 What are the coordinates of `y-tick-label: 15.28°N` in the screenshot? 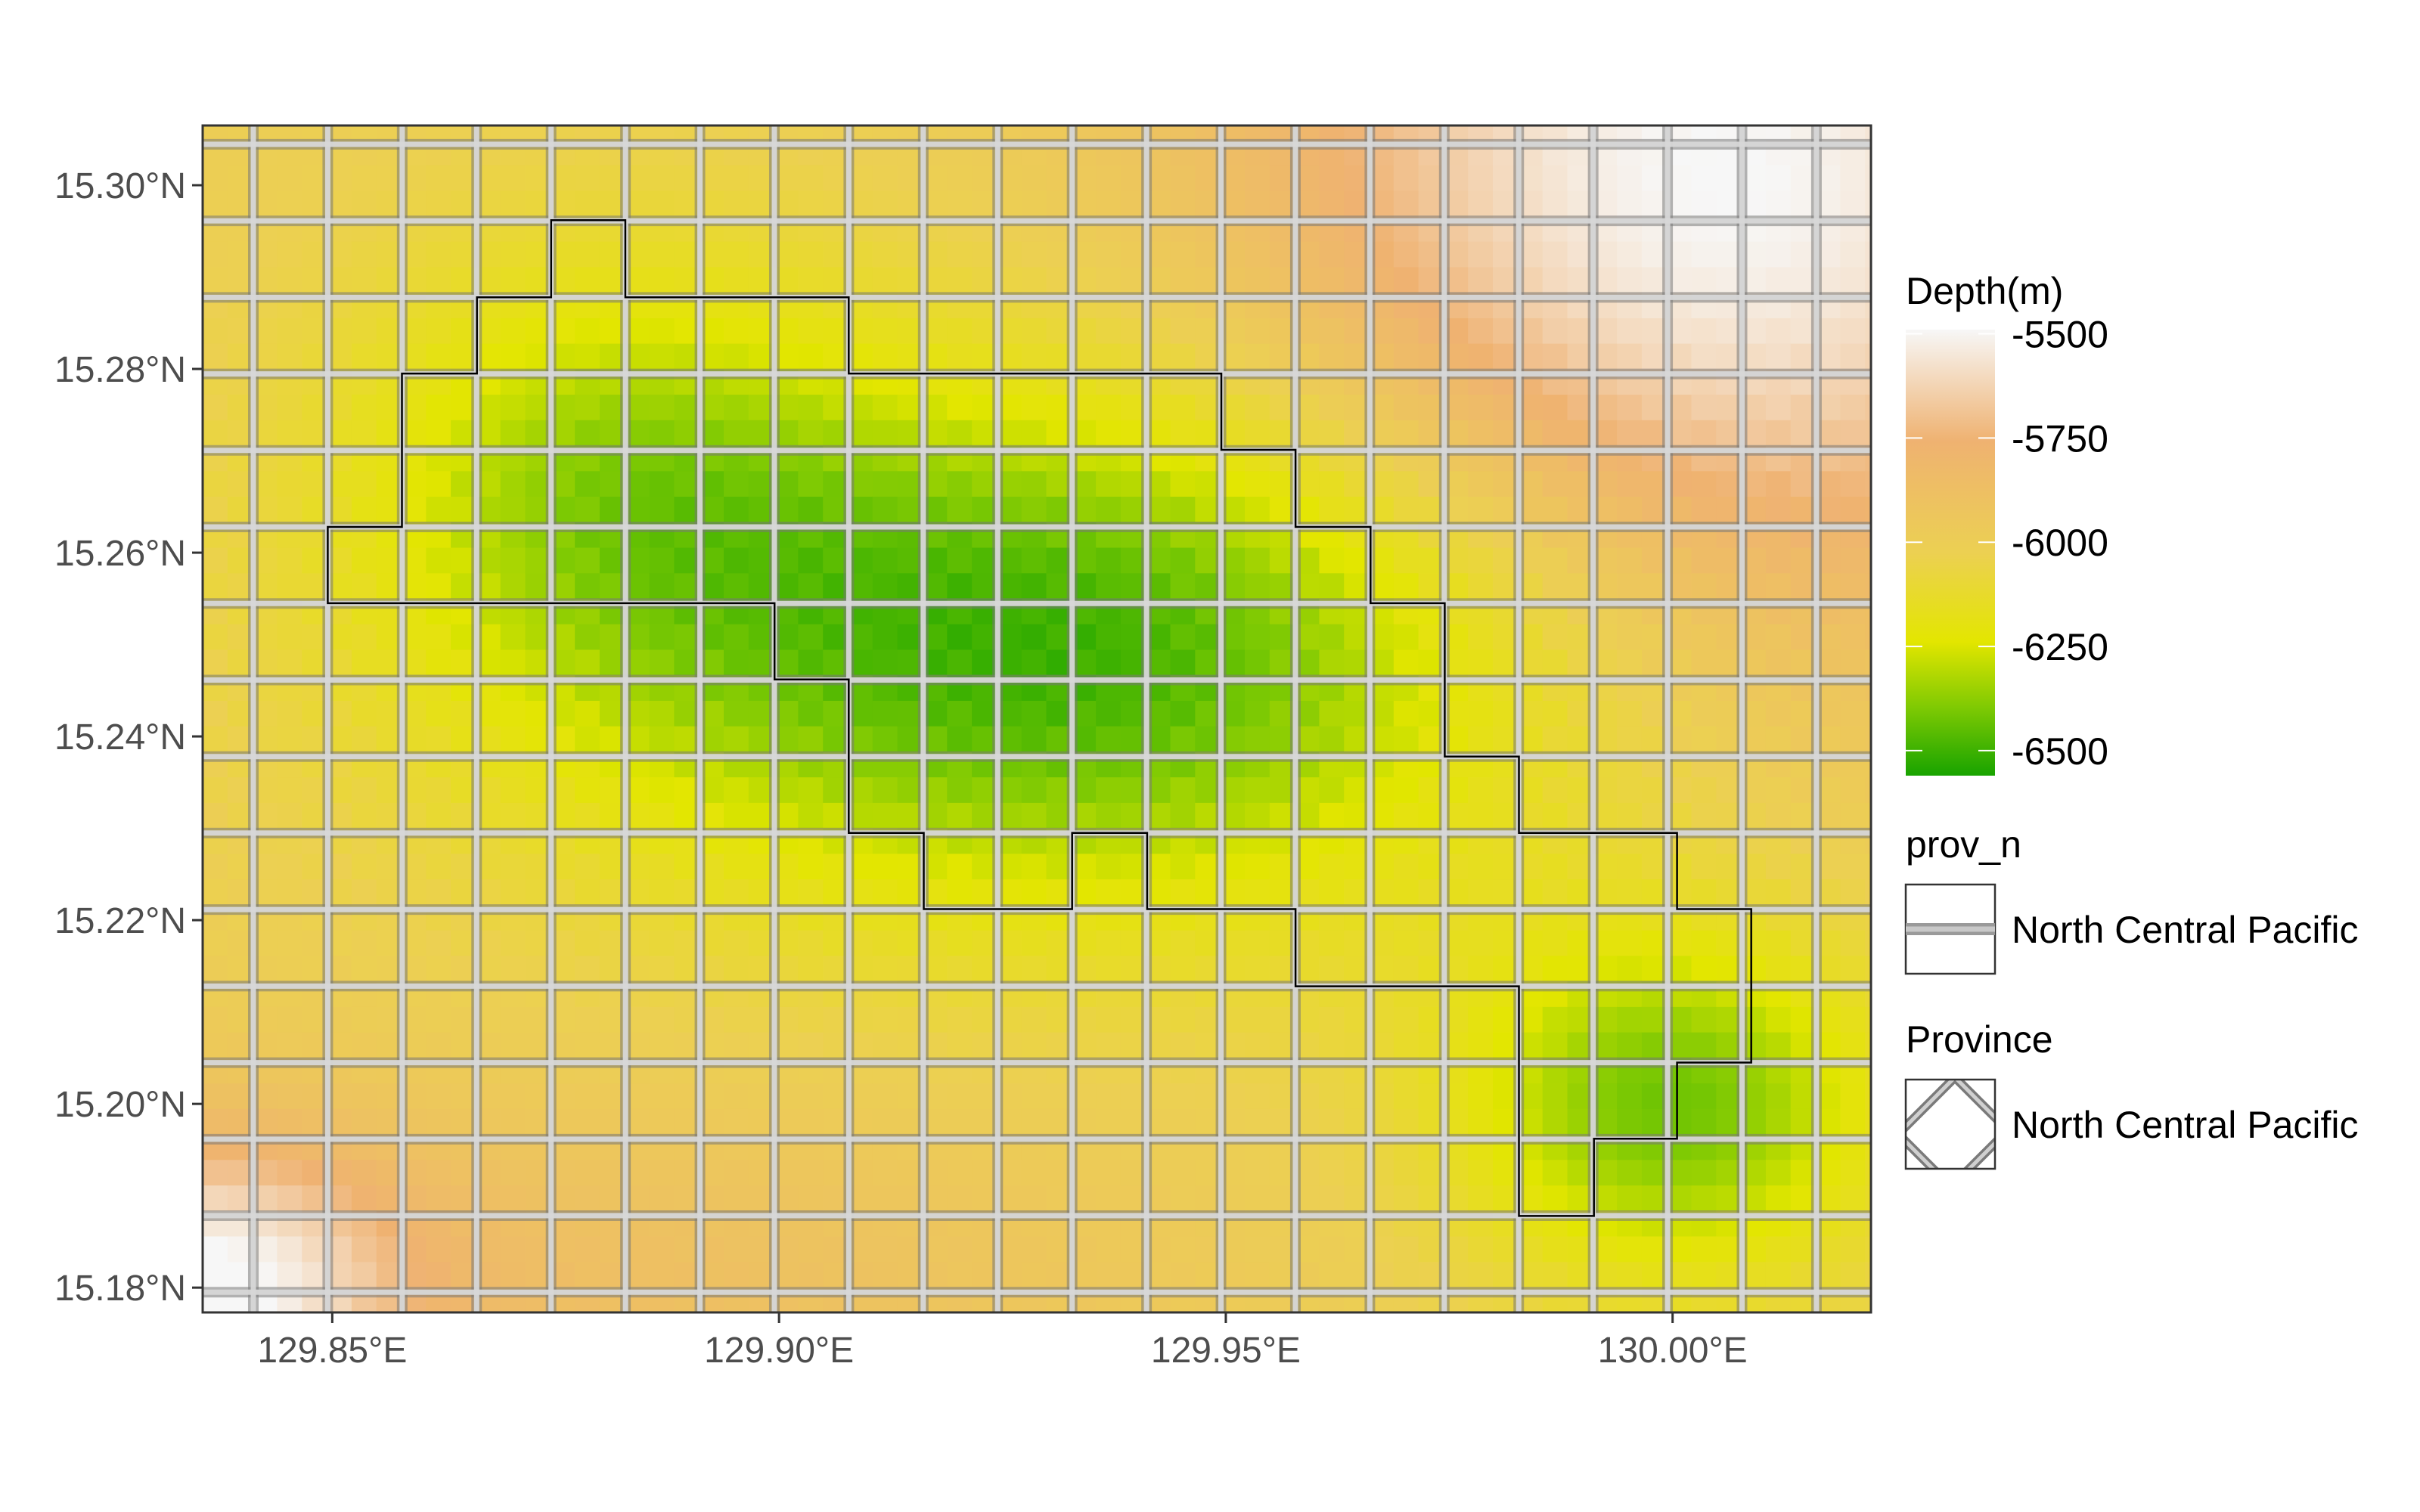 It's located at (120, 370).